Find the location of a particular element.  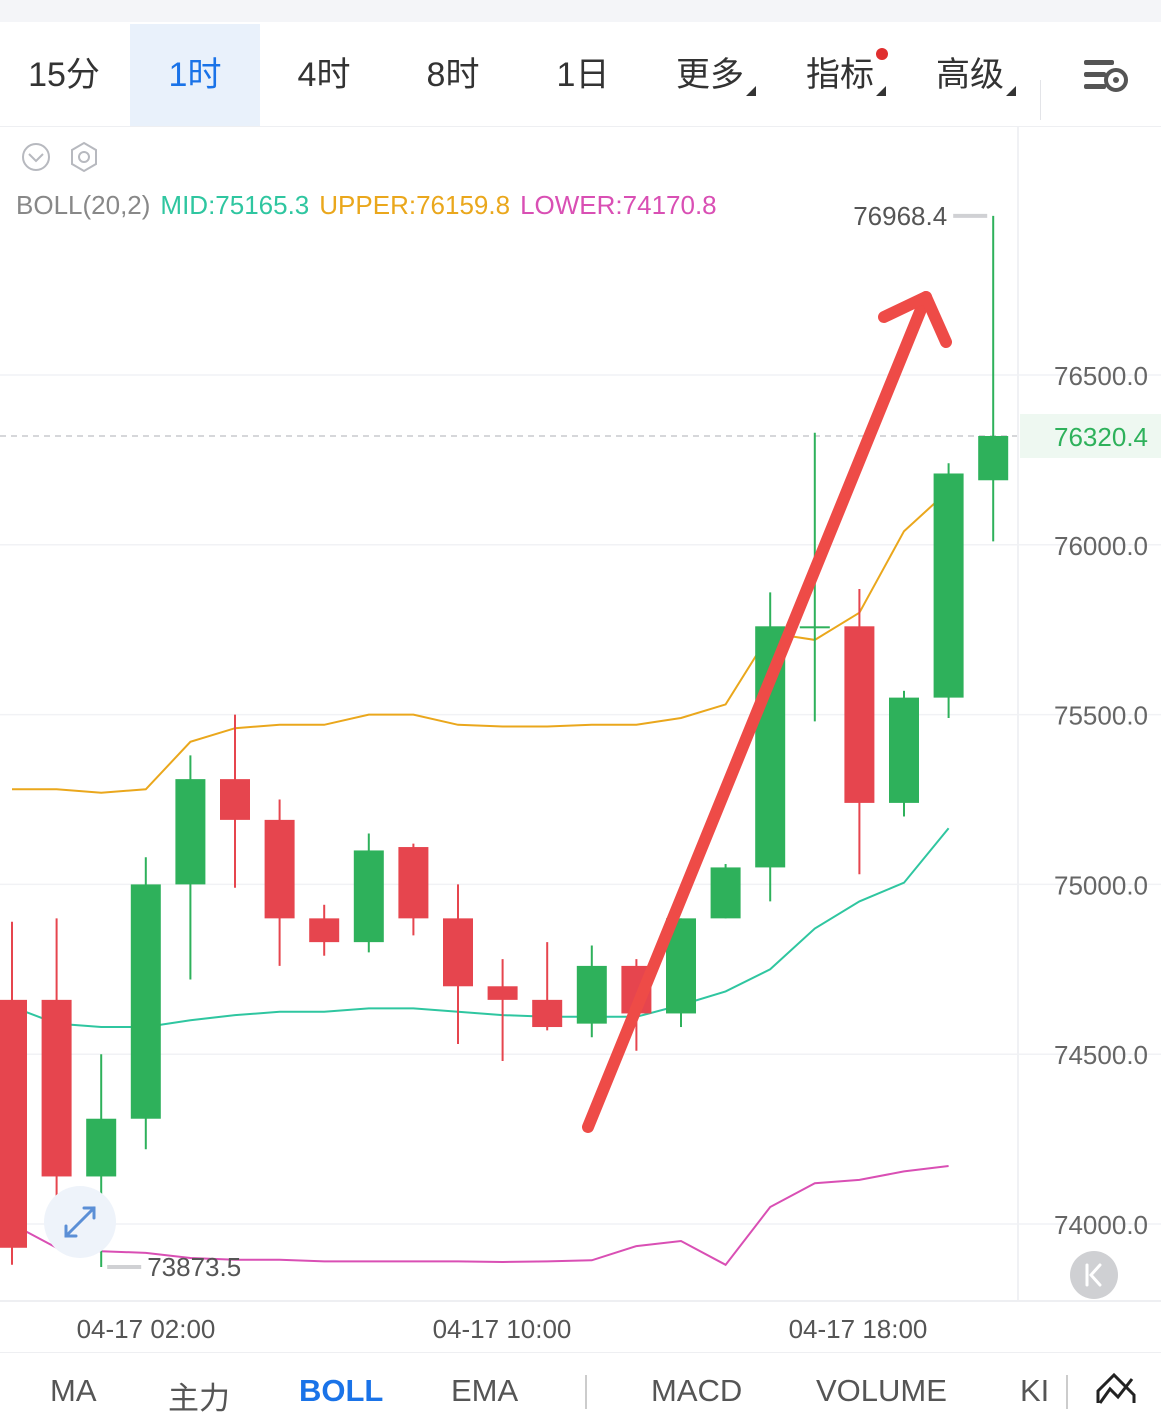

tab-label: 更多 is located at coordinates (710, 75).